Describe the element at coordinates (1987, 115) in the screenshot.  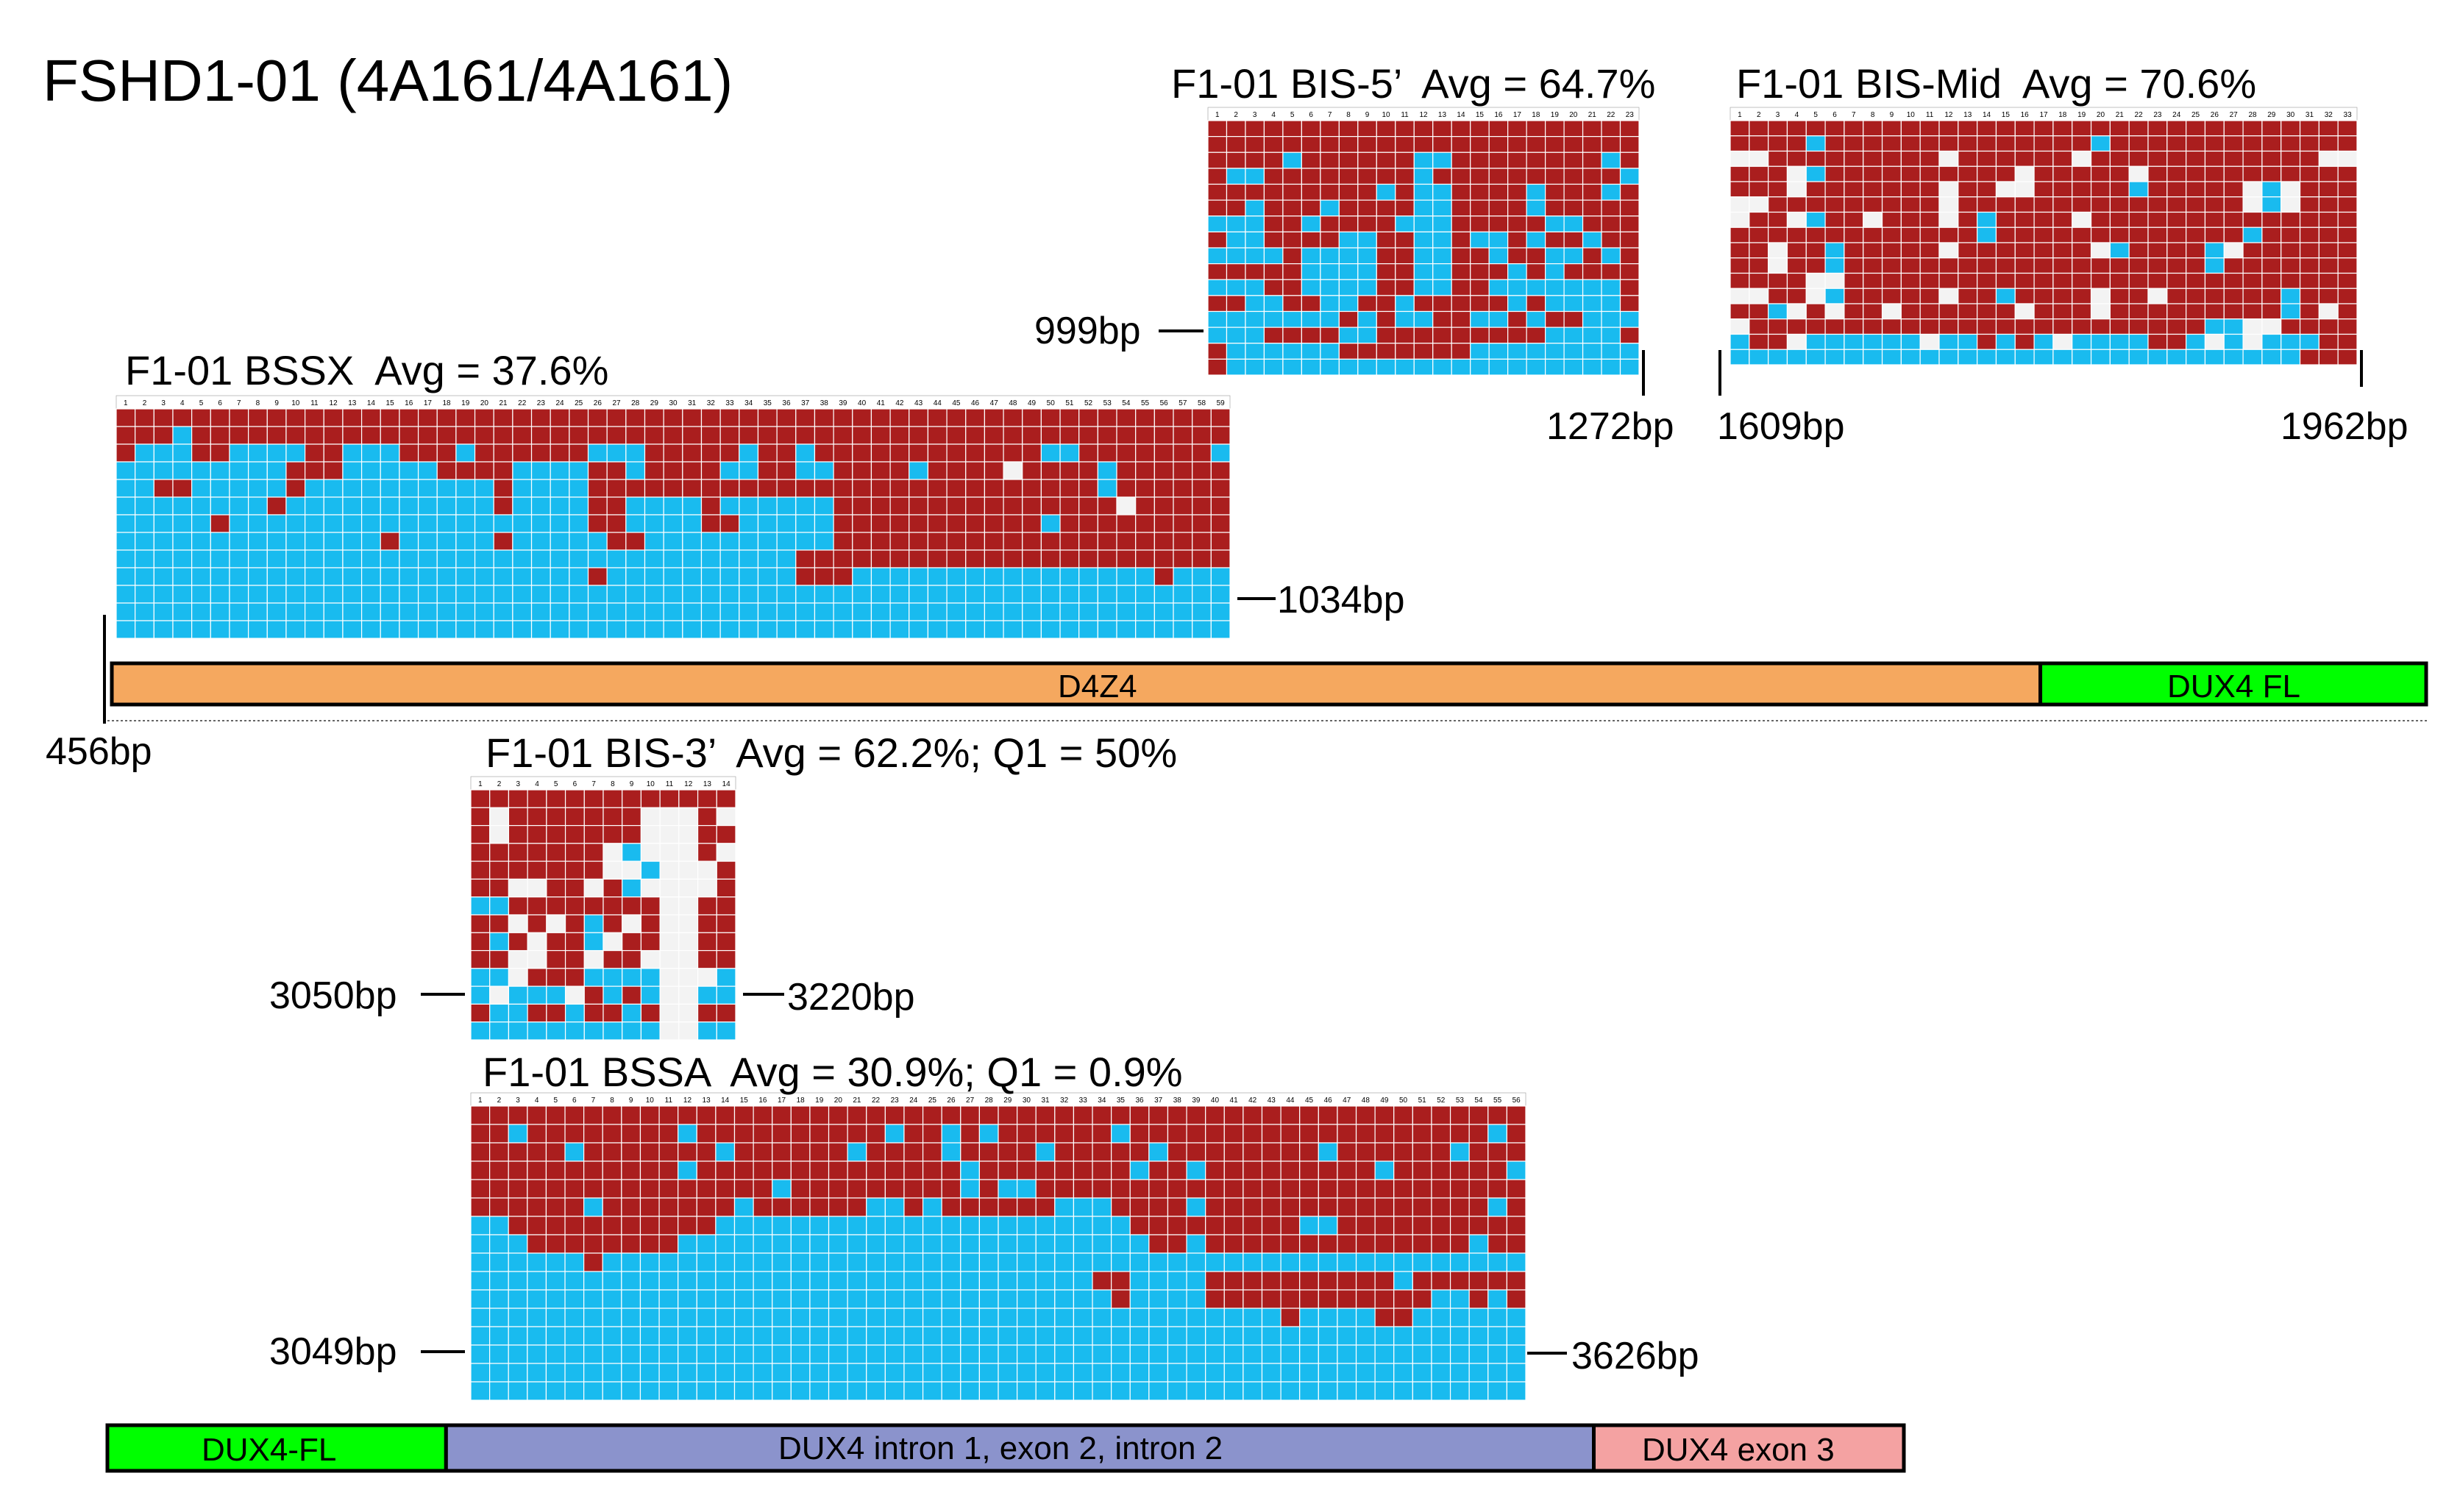
I see `column-number: 14` at that location.